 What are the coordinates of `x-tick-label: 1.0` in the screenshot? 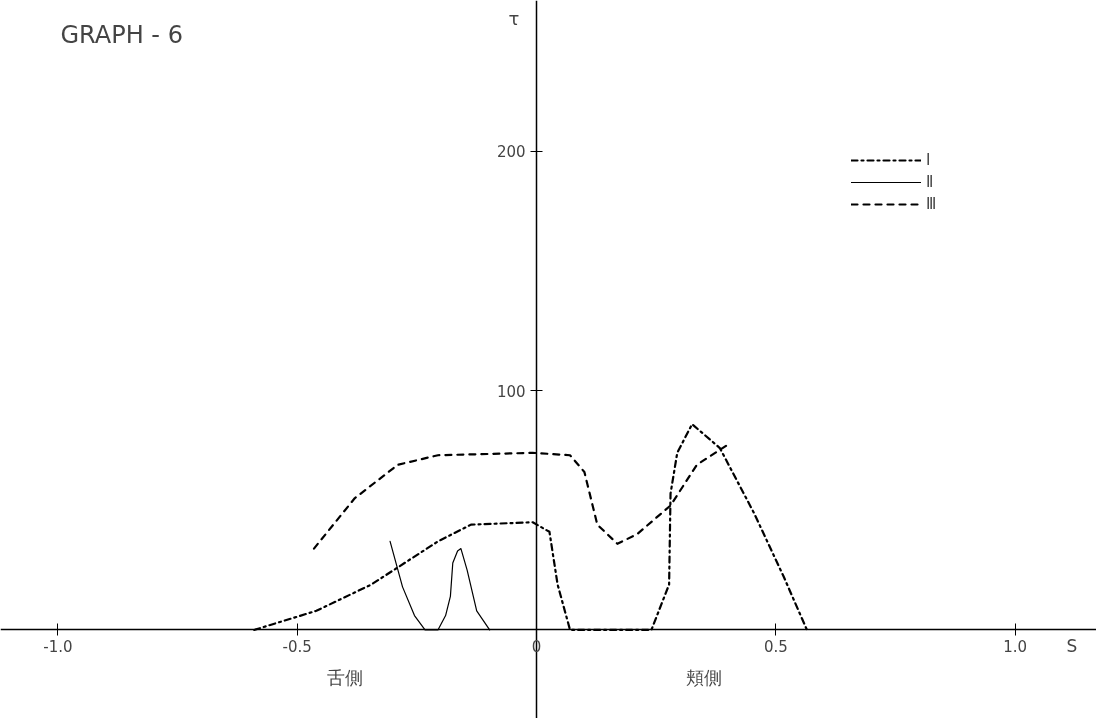 It's located at (1015, 646).